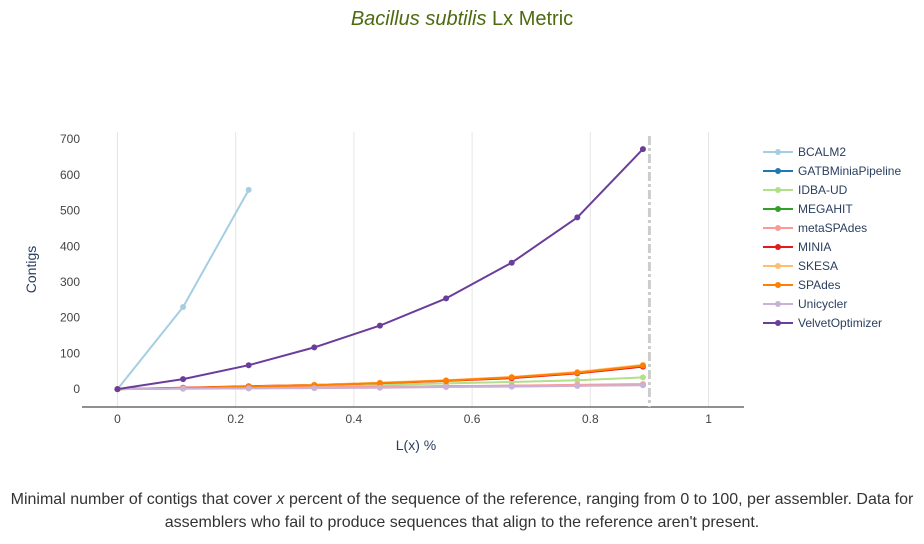 The width and height of the screenshot is (924, 544). Describe the element at coordinates (31, 269) in the screenshot. I see `y-axis-title: Contigs` at that location.